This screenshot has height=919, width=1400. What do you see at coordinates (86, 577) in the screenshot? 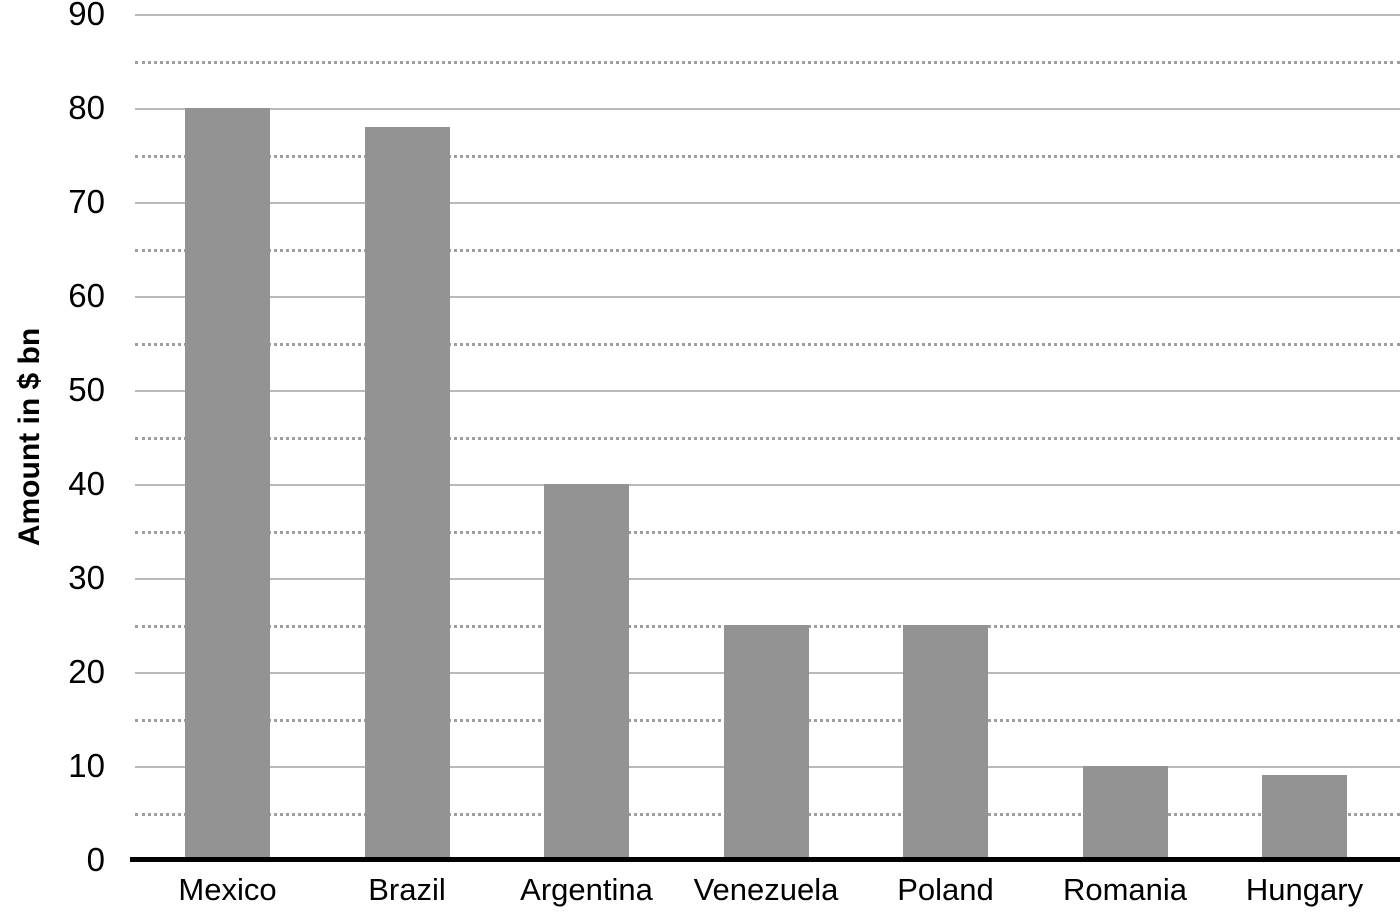
I see `y-tick-label-30: 30` at bounding box center [86, 577].